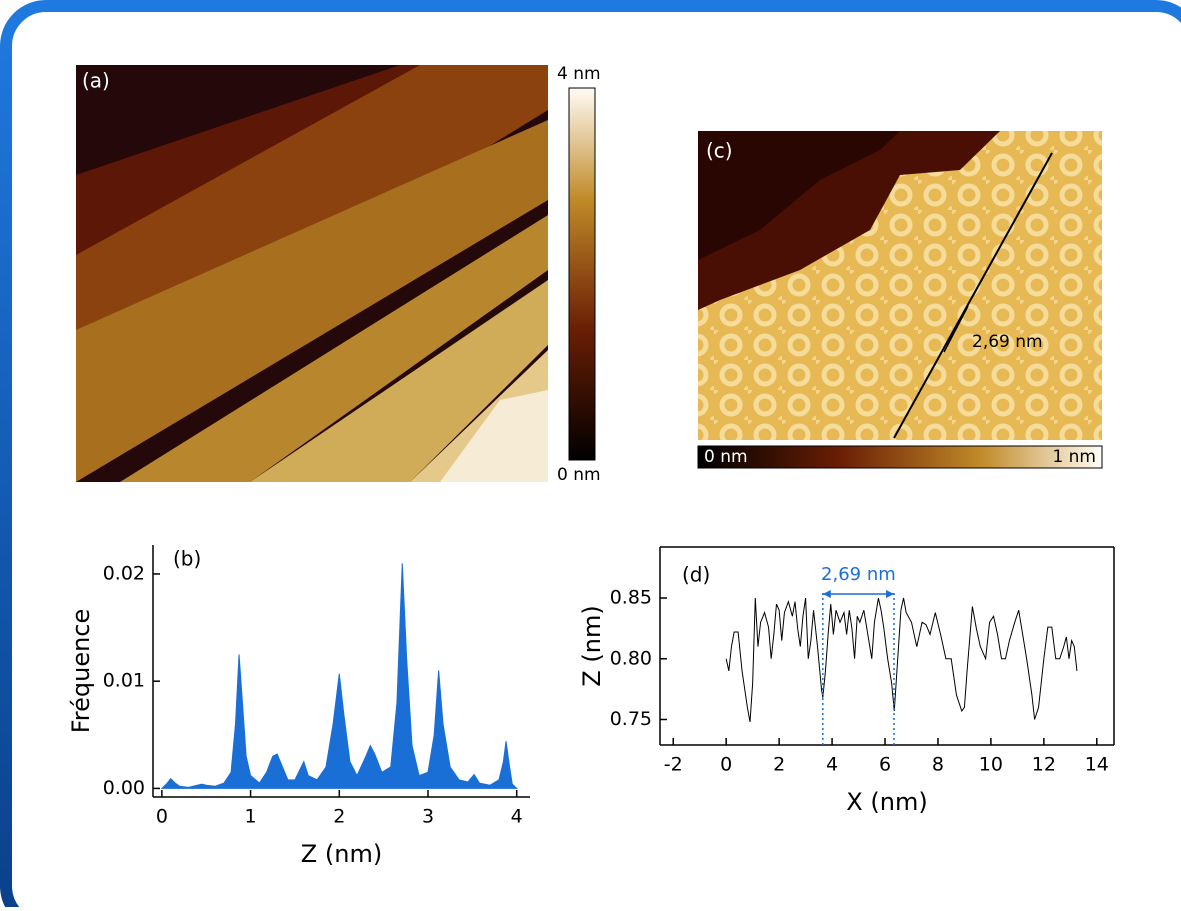 The image size is (1181, 911). Describe the element at coordinates (991, 765) in the screenshot. I see `x-tick-label: 10` at that location.